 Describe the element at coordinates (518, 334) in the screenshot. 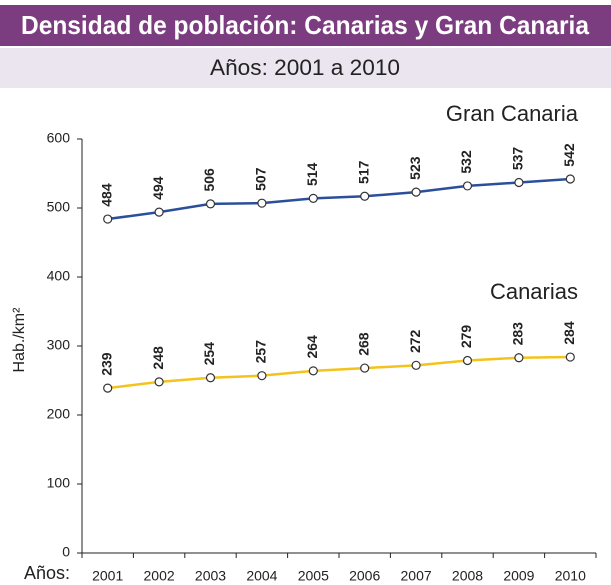

I see `data-label: 283` at that location.